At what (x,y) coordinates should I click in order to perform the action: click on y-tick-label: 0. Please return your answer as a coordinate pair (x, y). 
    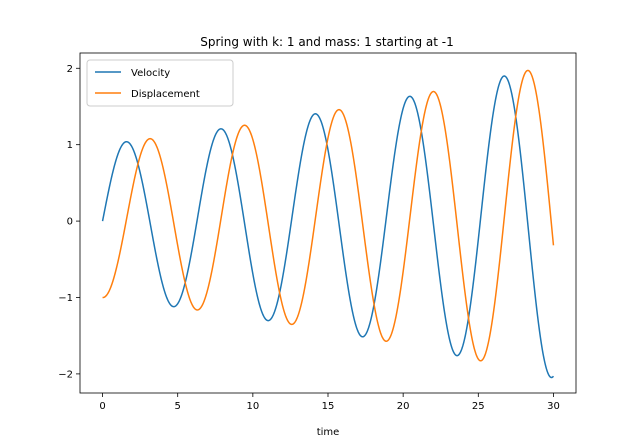
    Looking at the image, I should click on (70, 222).